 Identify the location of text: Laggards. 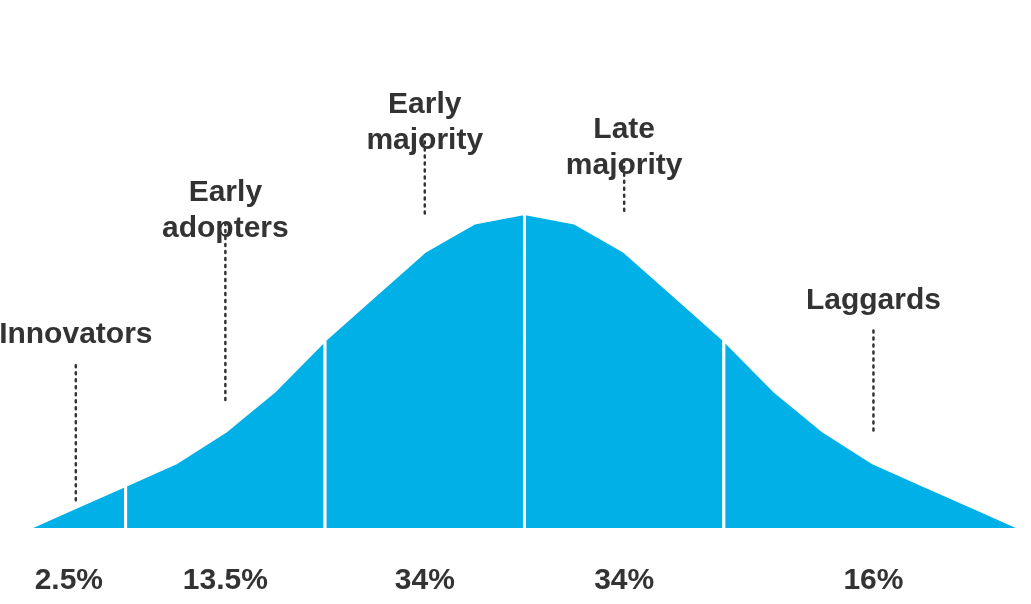
(873, 298).